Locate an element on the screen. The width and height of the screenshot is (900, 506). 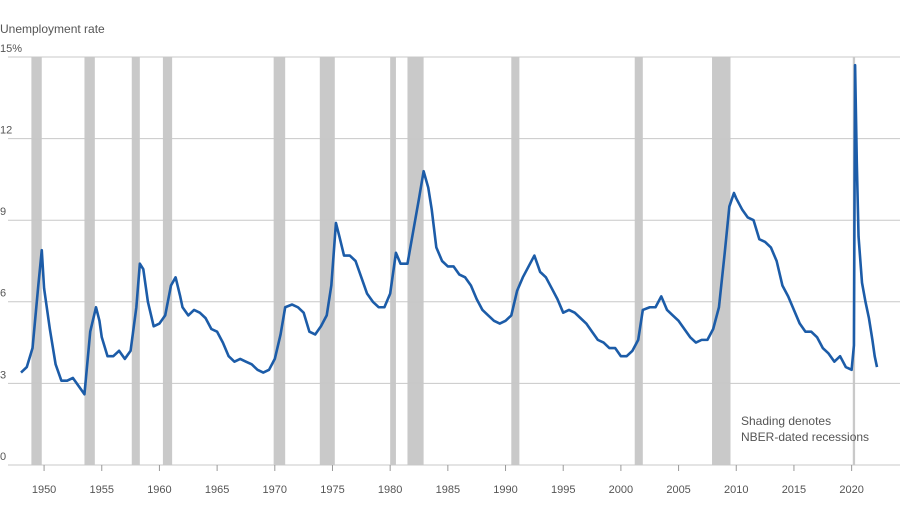
y-tick-label: 15% is located at coordinates (11, 49).